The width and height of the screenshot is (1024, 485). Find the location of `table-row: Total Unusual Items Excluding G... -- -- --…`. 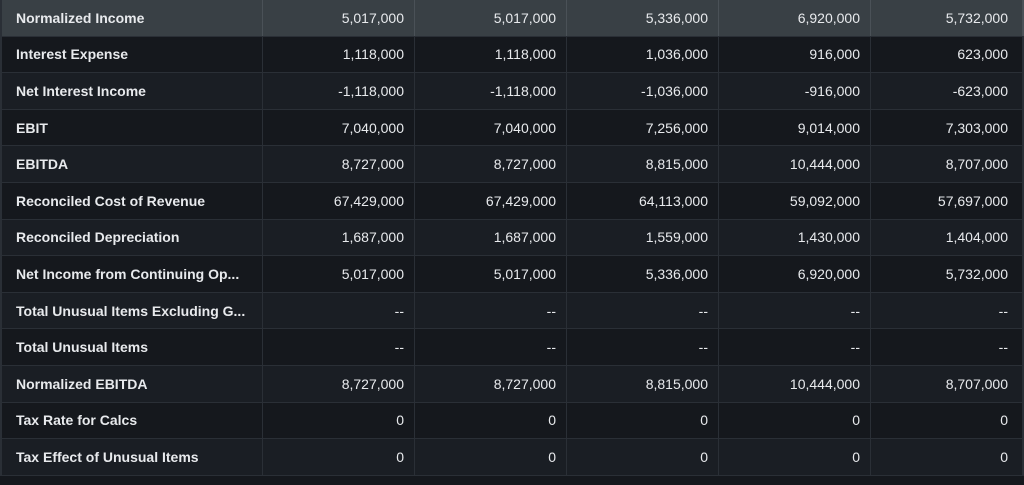

table-row: Total Unusual Items Excluding G... -- -- --… is located at coordinates (512, 311).